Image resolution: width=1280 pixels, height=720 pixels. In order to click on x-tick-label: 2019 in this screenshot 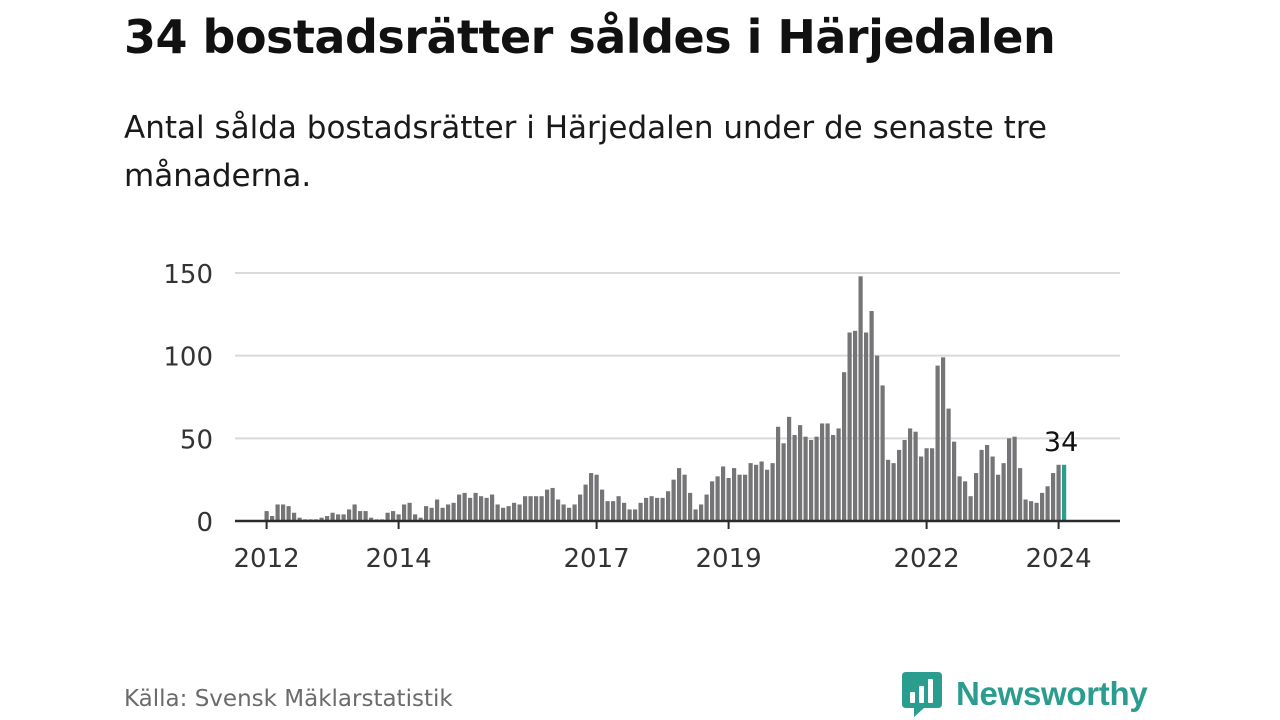, I will do `click(729, 559)`.